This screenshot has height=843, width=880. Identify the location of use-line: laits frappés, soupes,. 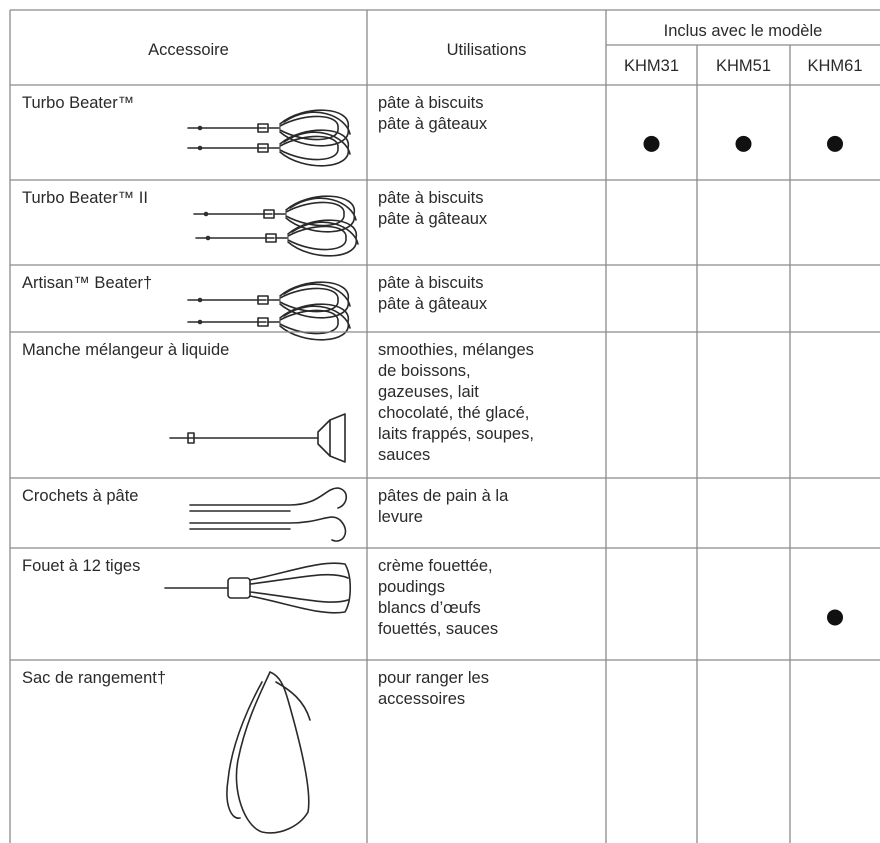
(456, 434).